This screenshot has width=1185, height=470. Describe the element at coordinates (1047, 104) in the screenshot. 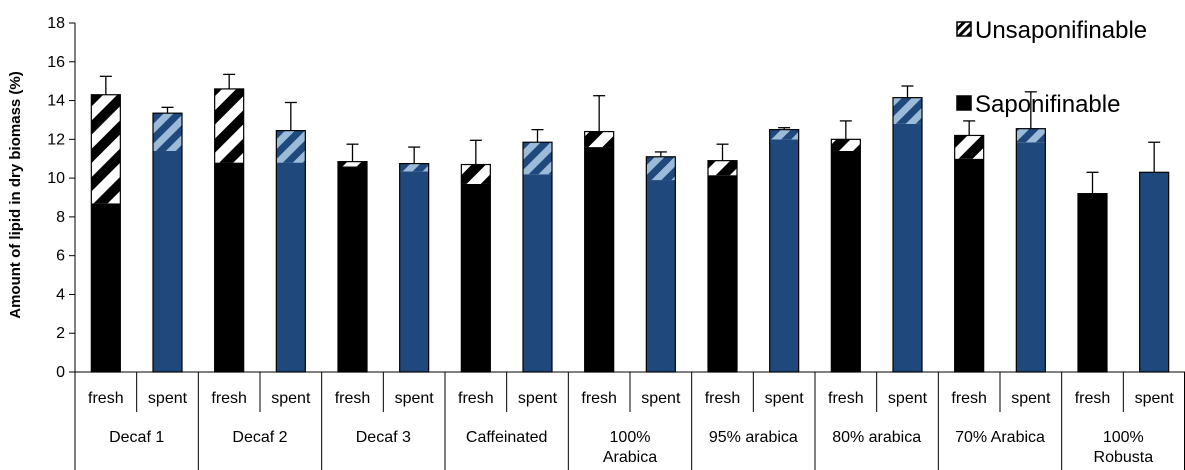

I see `legend-label-saponifinable: Saponifinable` at that location.